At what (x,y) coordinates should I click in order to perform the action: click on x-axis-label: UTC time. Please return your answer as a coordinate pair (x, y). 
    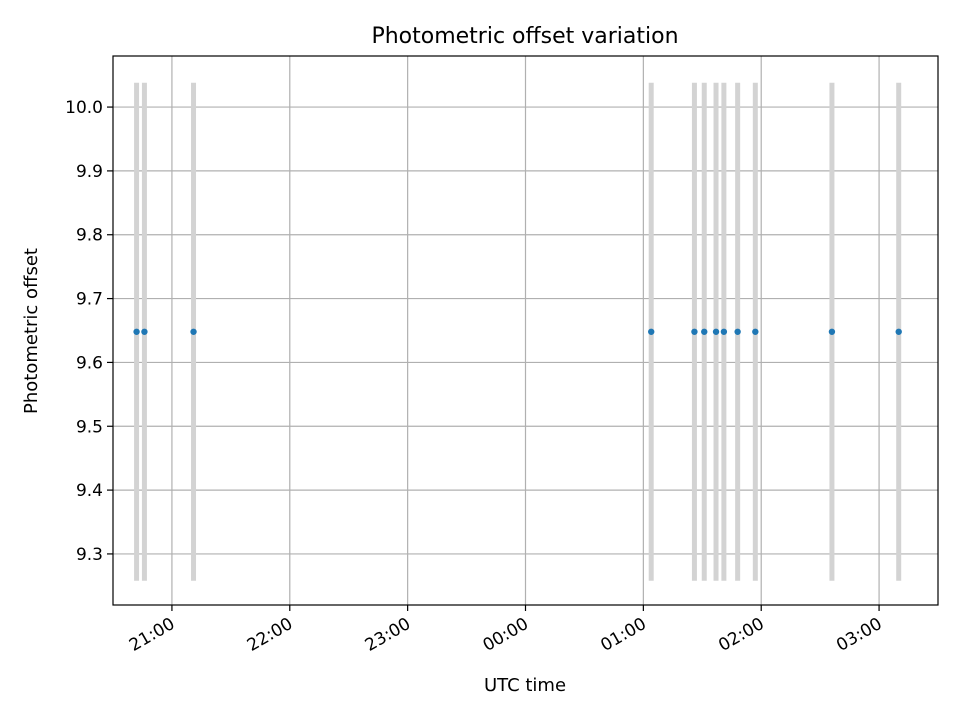
    Looking at the image, I should click on (525, 685).